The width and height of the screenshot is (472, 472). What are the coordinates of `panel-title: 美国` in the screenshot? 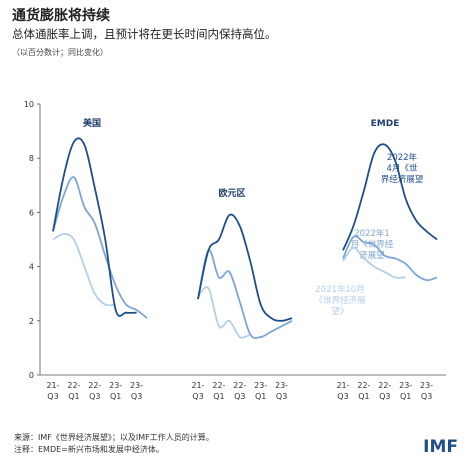 It's located at (92, 123).